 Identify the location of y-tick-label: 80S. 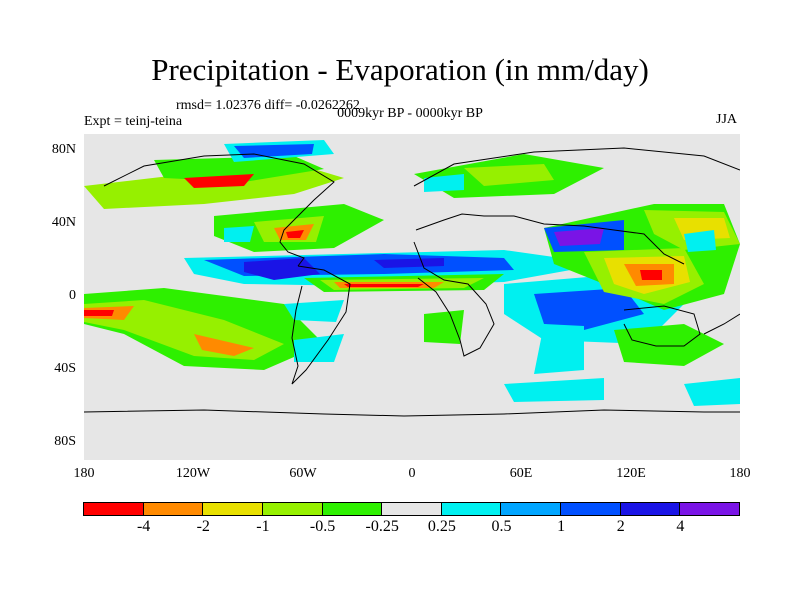
(65, 441).